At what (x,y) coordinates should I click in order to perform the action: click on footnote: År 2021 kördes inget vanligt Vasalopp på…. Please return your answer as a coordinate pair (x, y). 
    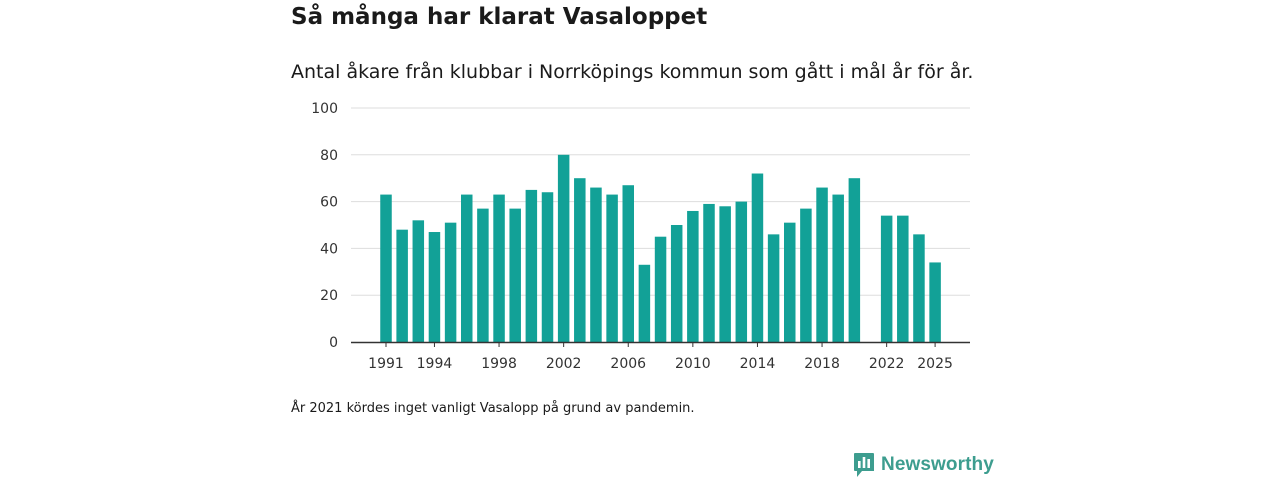
    Looking at the image, I should click on (493, 408).